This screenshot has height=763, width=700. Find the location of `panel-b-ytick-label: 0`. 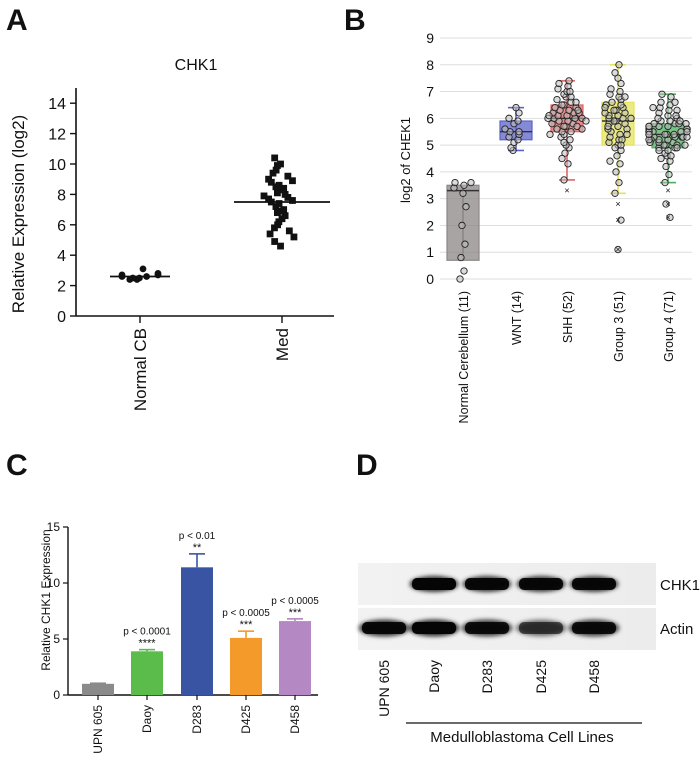

panel-b-ytick-label: 0 is located at coordinates (430, 279).